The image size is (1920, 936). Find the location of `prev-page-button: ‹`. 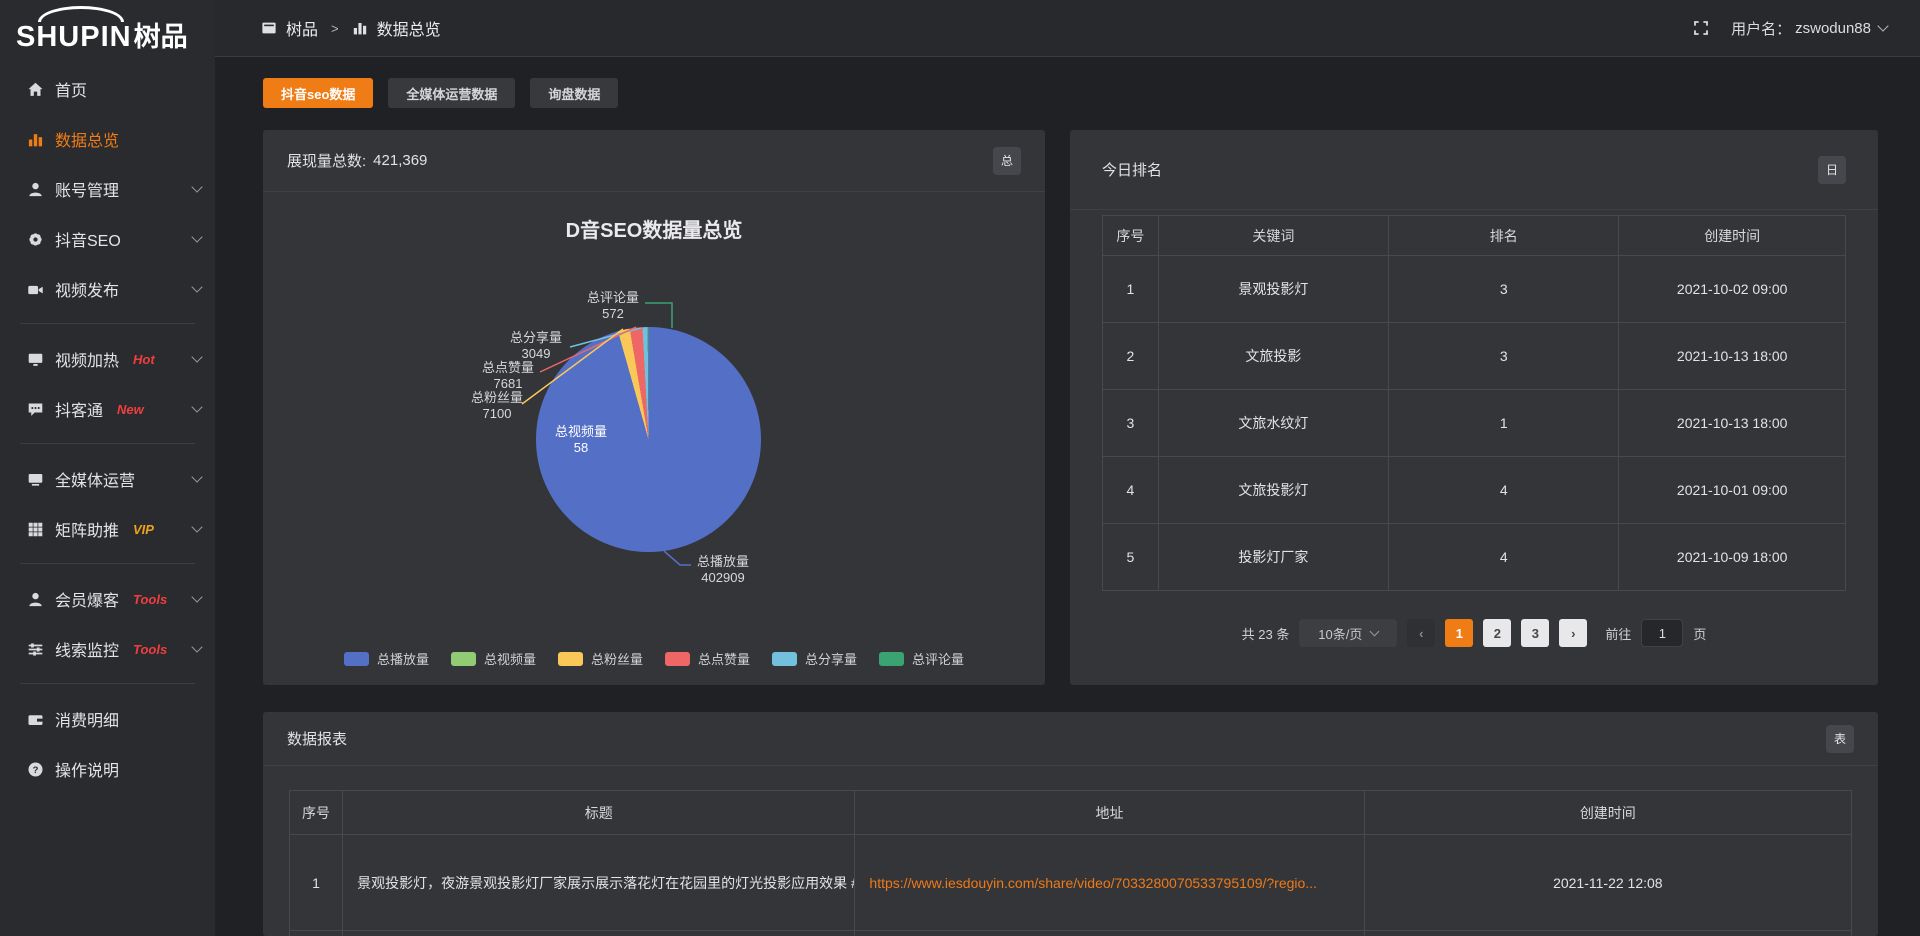

prev-page-button: ‹ is located at coordinates (1421, 633).